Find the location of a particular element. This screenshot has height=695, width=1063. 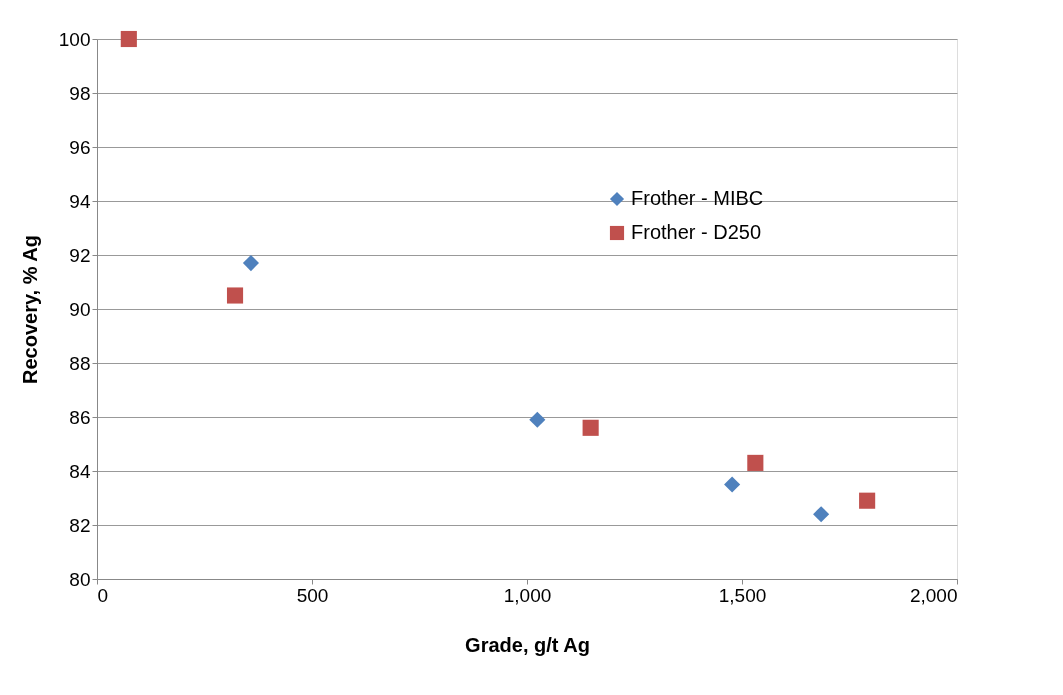

y-tick-label: 86 is located at coordinates (80, 417).